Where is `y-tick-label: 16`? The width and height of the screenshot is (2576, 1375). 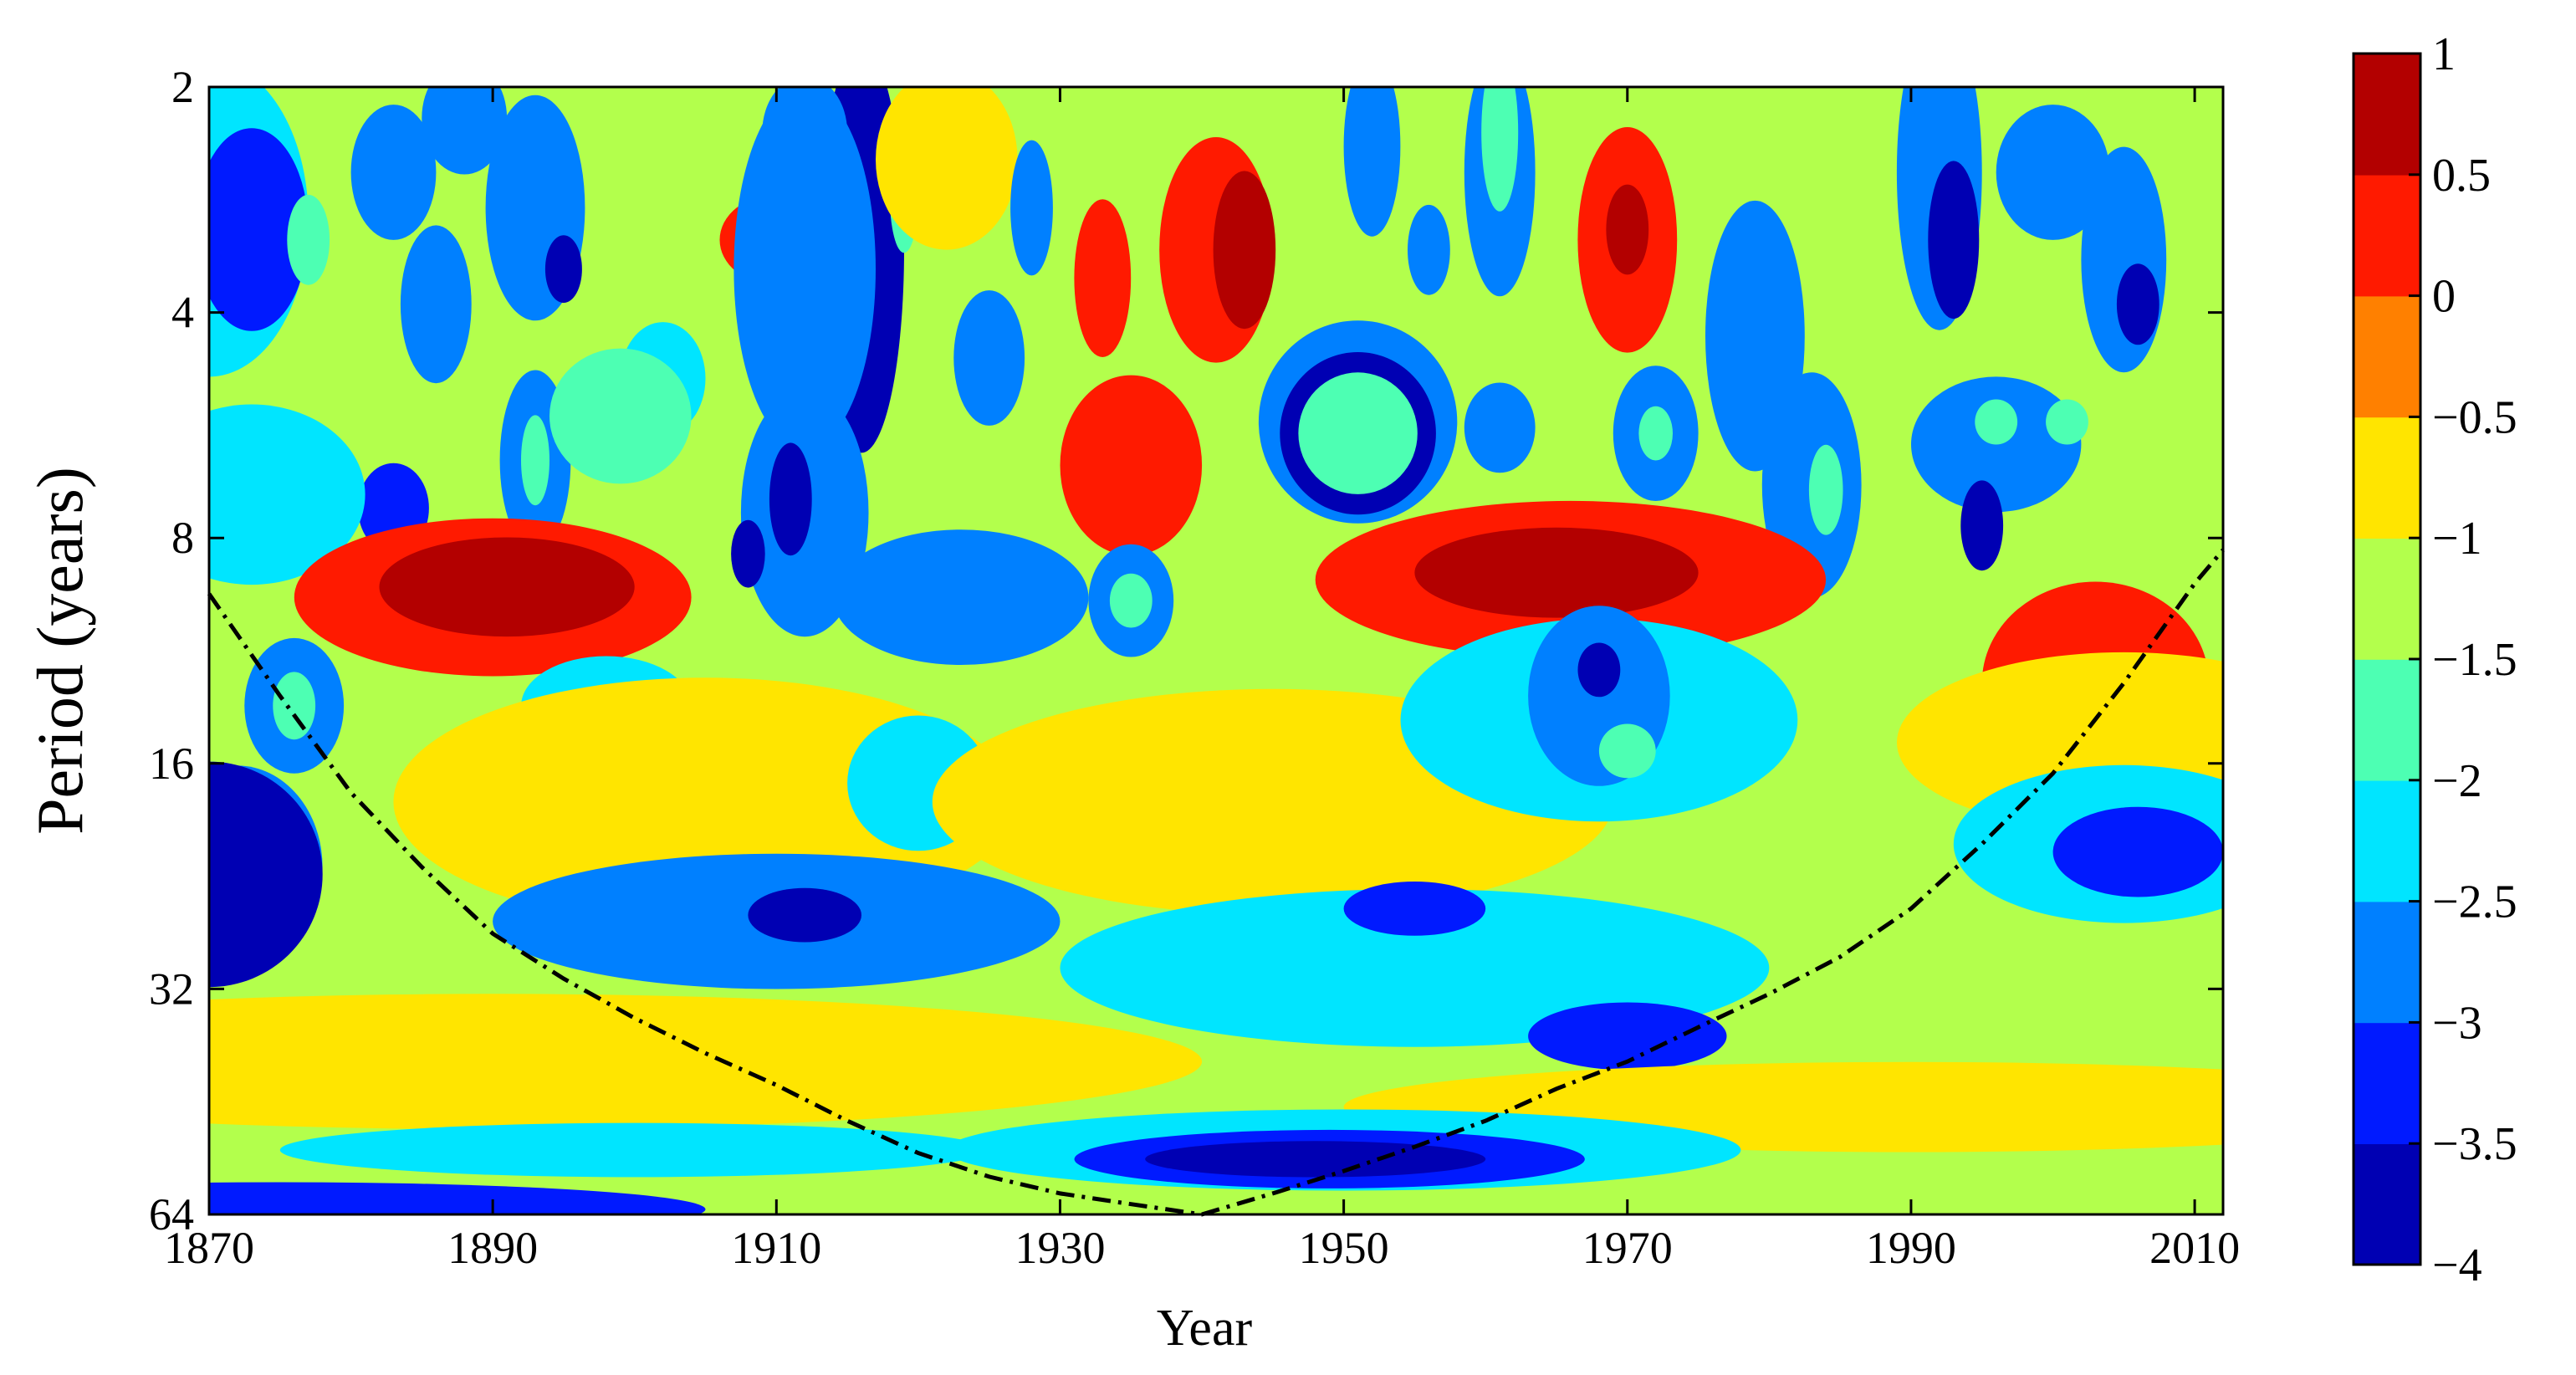 y-tick-label: 16 is located at coordinates (171, 764).